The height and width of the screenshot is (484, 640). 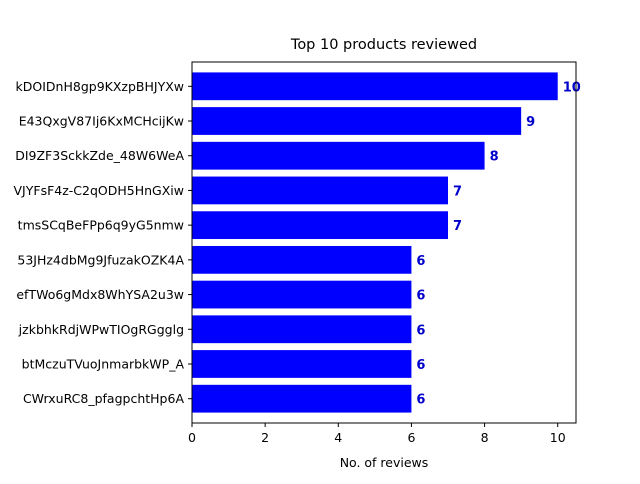 I want to click on x-axis-label: No. of reviews, so click(x=384, y=462).